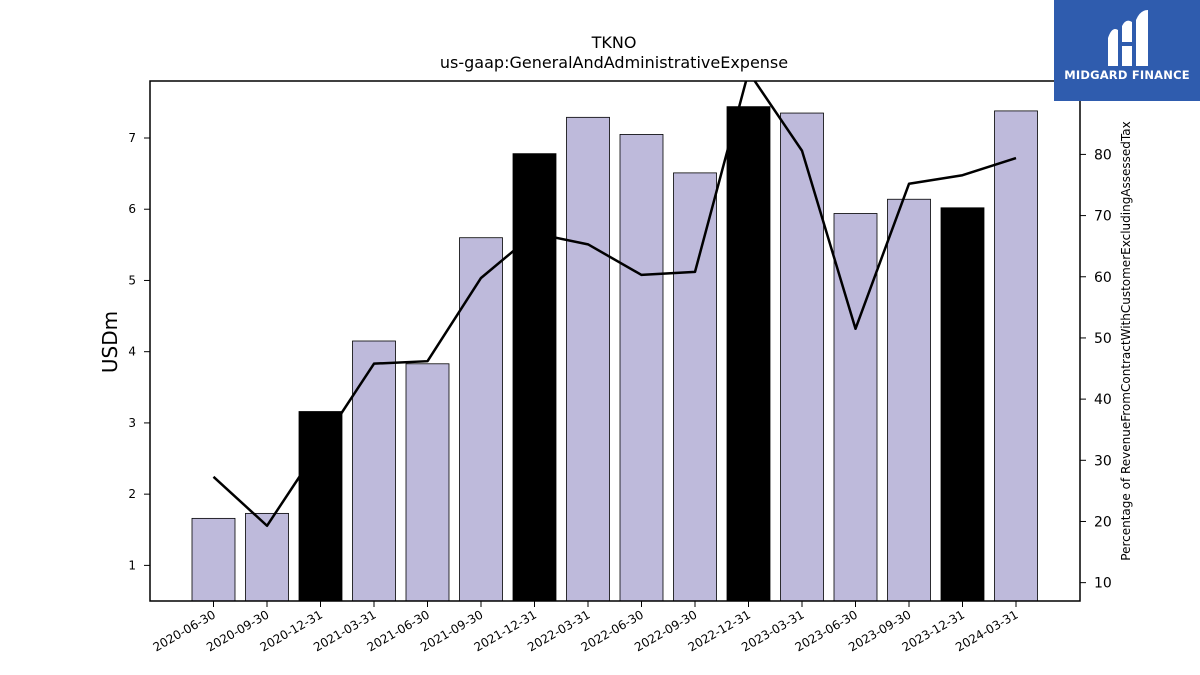 The height and width of the screenshot is (675, 1200). What do you see at coordinates (1103, 584) in the screenshot?
I see `y-tick-label-right: 10` at bounding box center [1103, 584].